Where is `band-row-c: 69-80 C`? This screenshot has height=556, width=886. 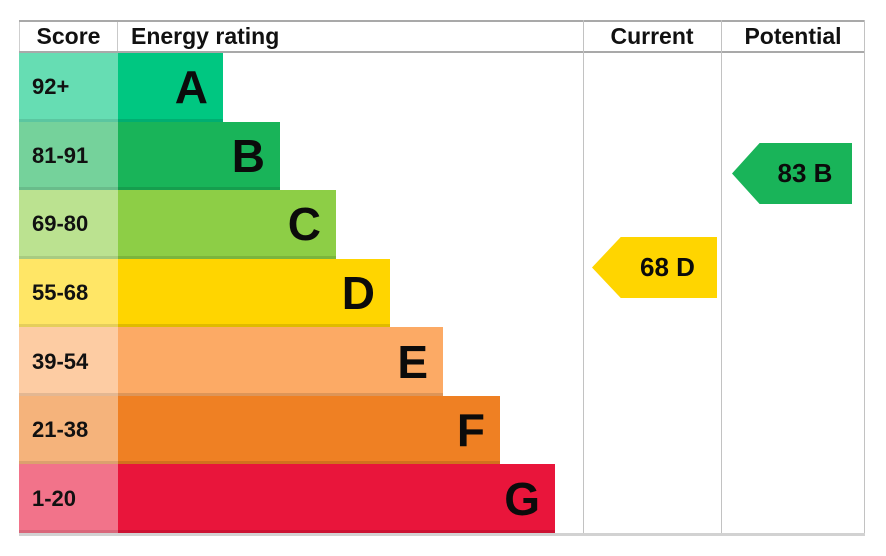
band-row-c: 69-80 C is located at coordinates (442, 224).